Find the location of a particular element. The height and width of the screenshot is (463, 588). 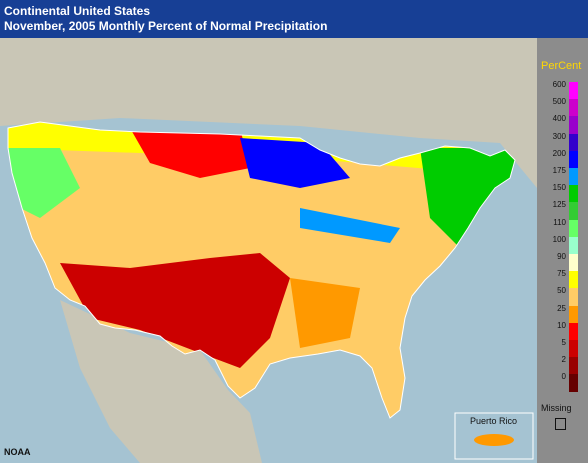

legend-label: 125 is located at coordinates (559, 205).